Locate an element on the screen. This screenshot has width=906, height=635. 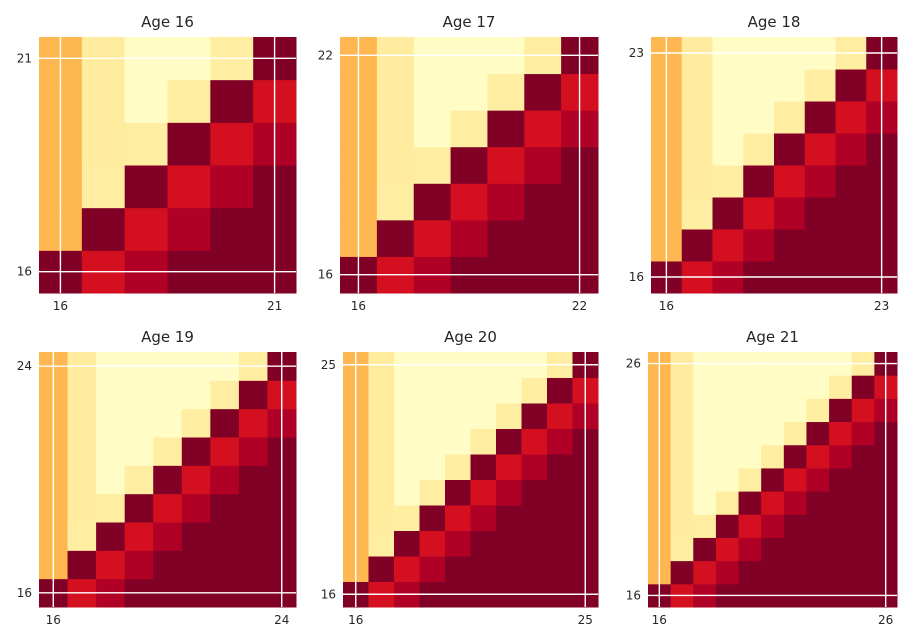
y-tick-label: 22 is located at coordinates (325, 55).